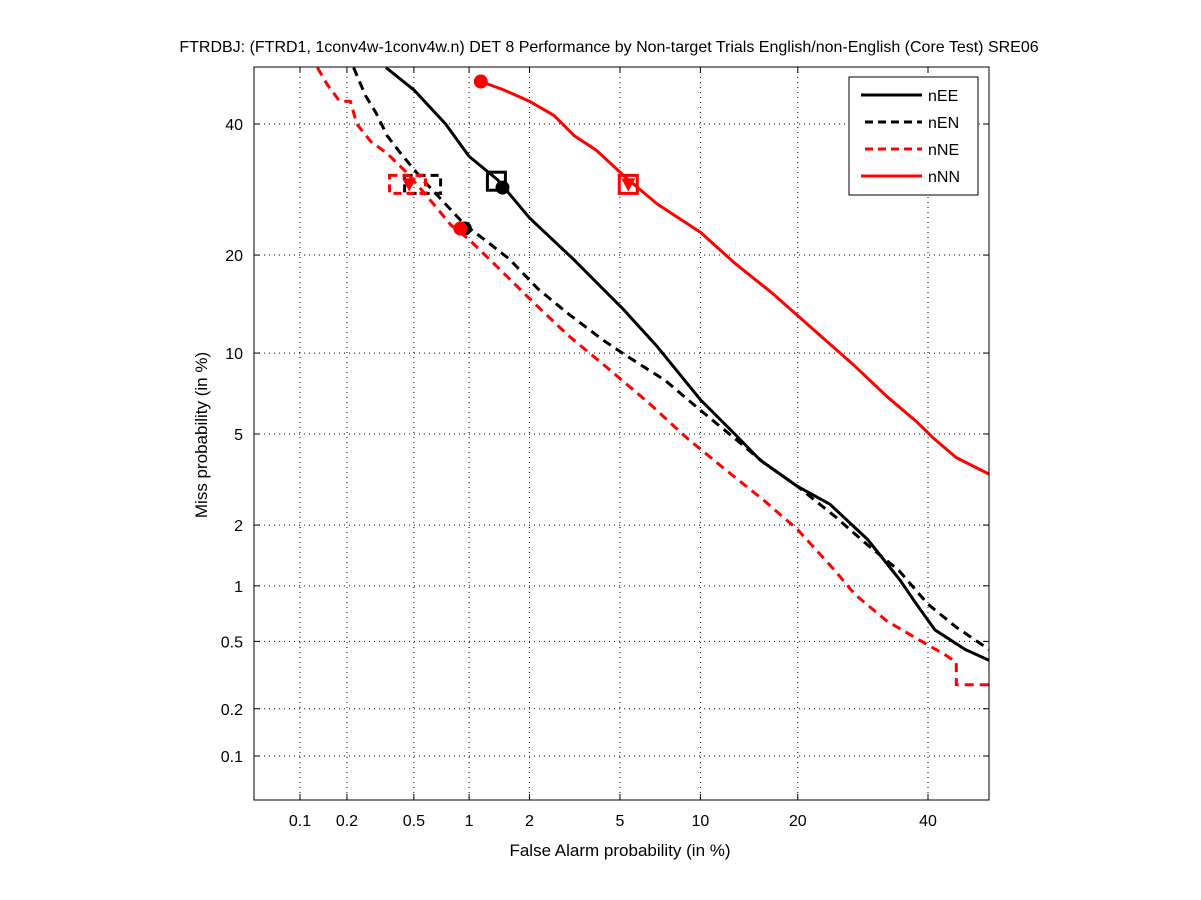  I want to click on marker-circle-nNE, so click(460, 228).